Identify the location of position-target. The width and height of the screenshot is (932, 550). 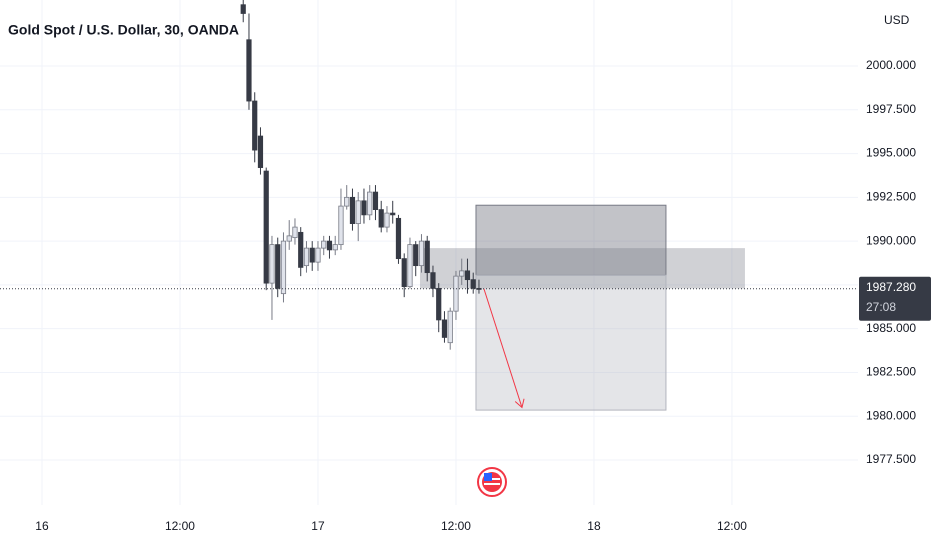
(571, 342).